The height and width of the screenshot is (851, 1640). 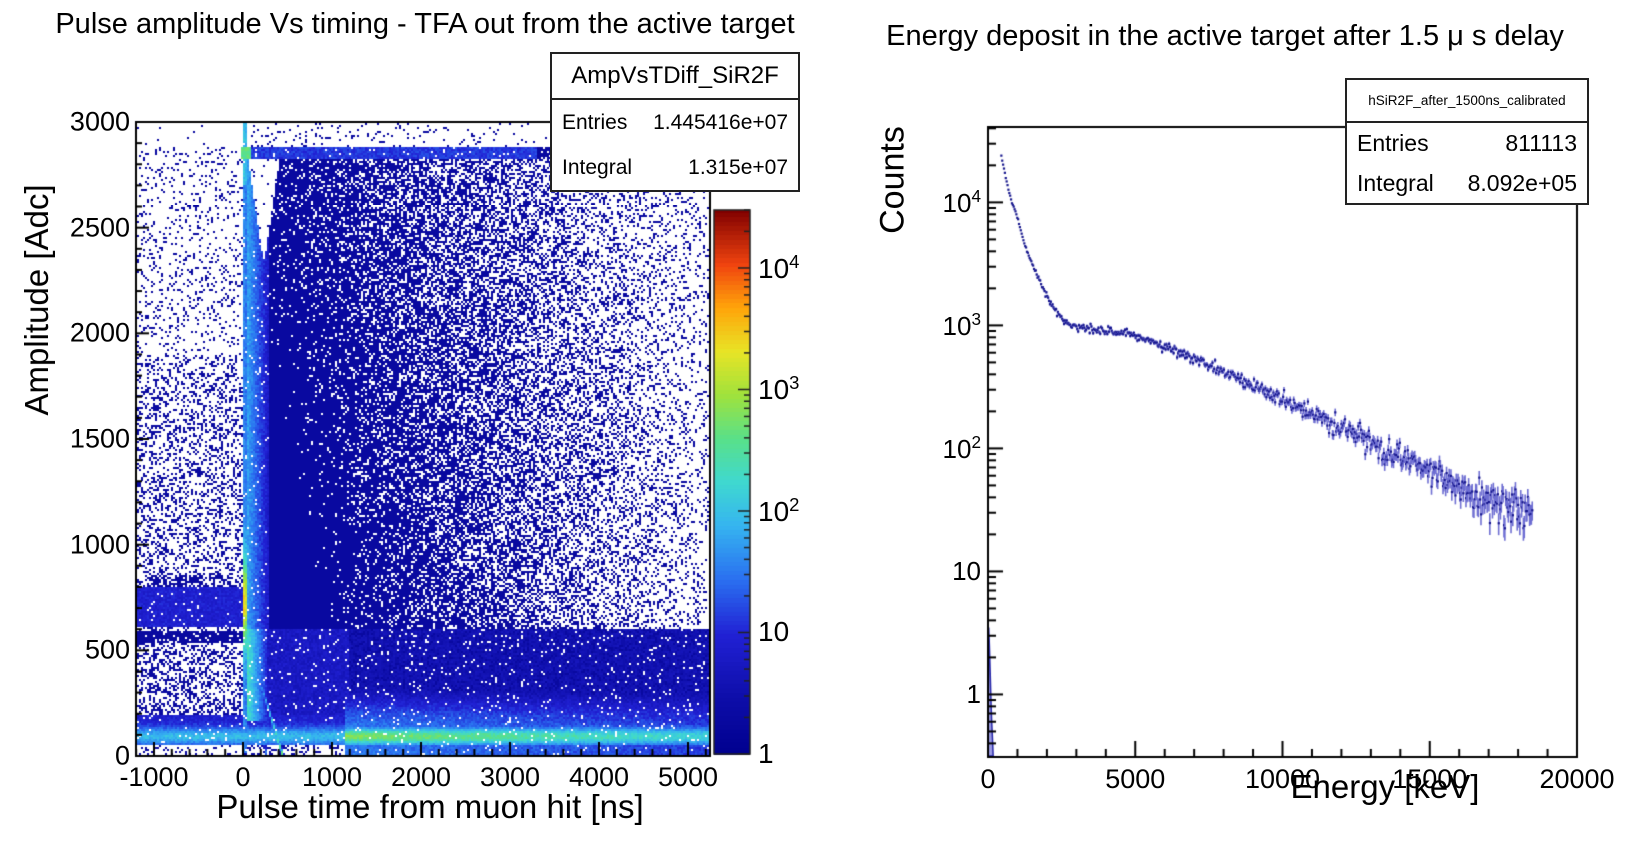 I want to click on left-y-axis-title: Amplitude [Adc], so click(x=36, y=300).